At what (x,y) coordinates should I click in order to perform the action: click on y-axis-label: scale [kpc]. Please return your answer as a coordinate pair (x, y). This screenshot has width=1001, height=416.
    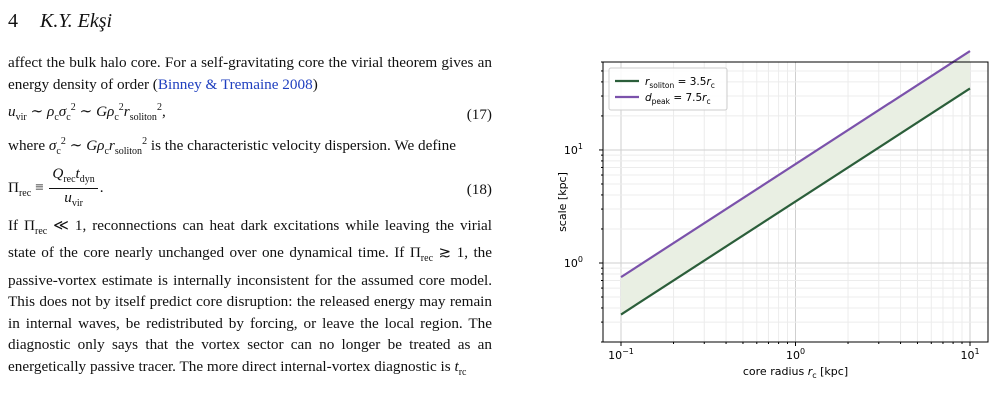
    Looking at the image, I should click on (562, 202).